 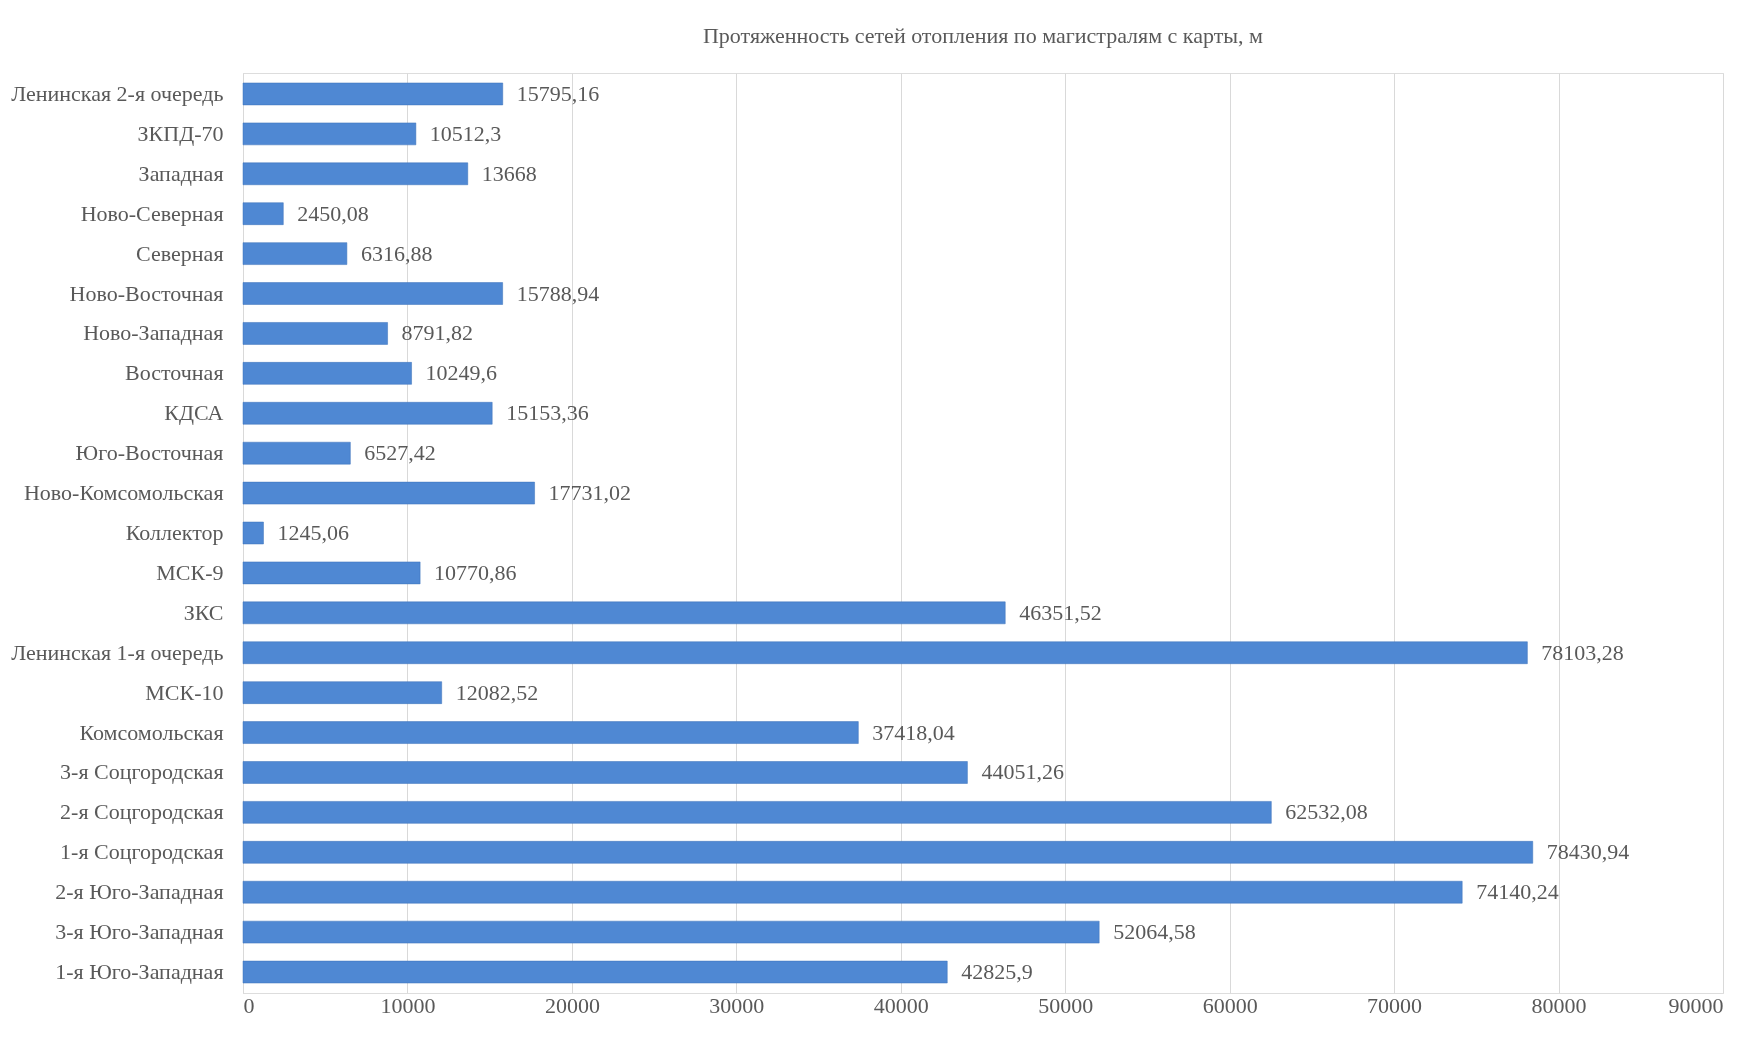 I want to click on x-tick-label: 50000, so click(x=1066, y=1005).